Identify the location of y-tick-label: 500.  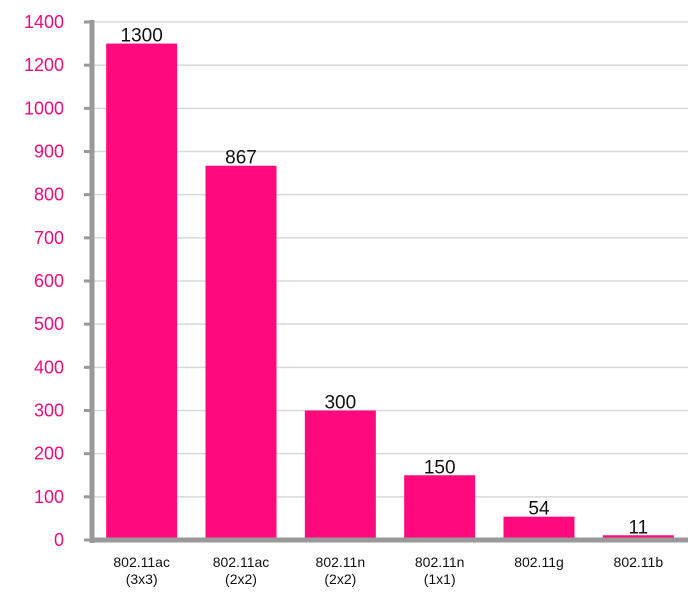
(49, 324).